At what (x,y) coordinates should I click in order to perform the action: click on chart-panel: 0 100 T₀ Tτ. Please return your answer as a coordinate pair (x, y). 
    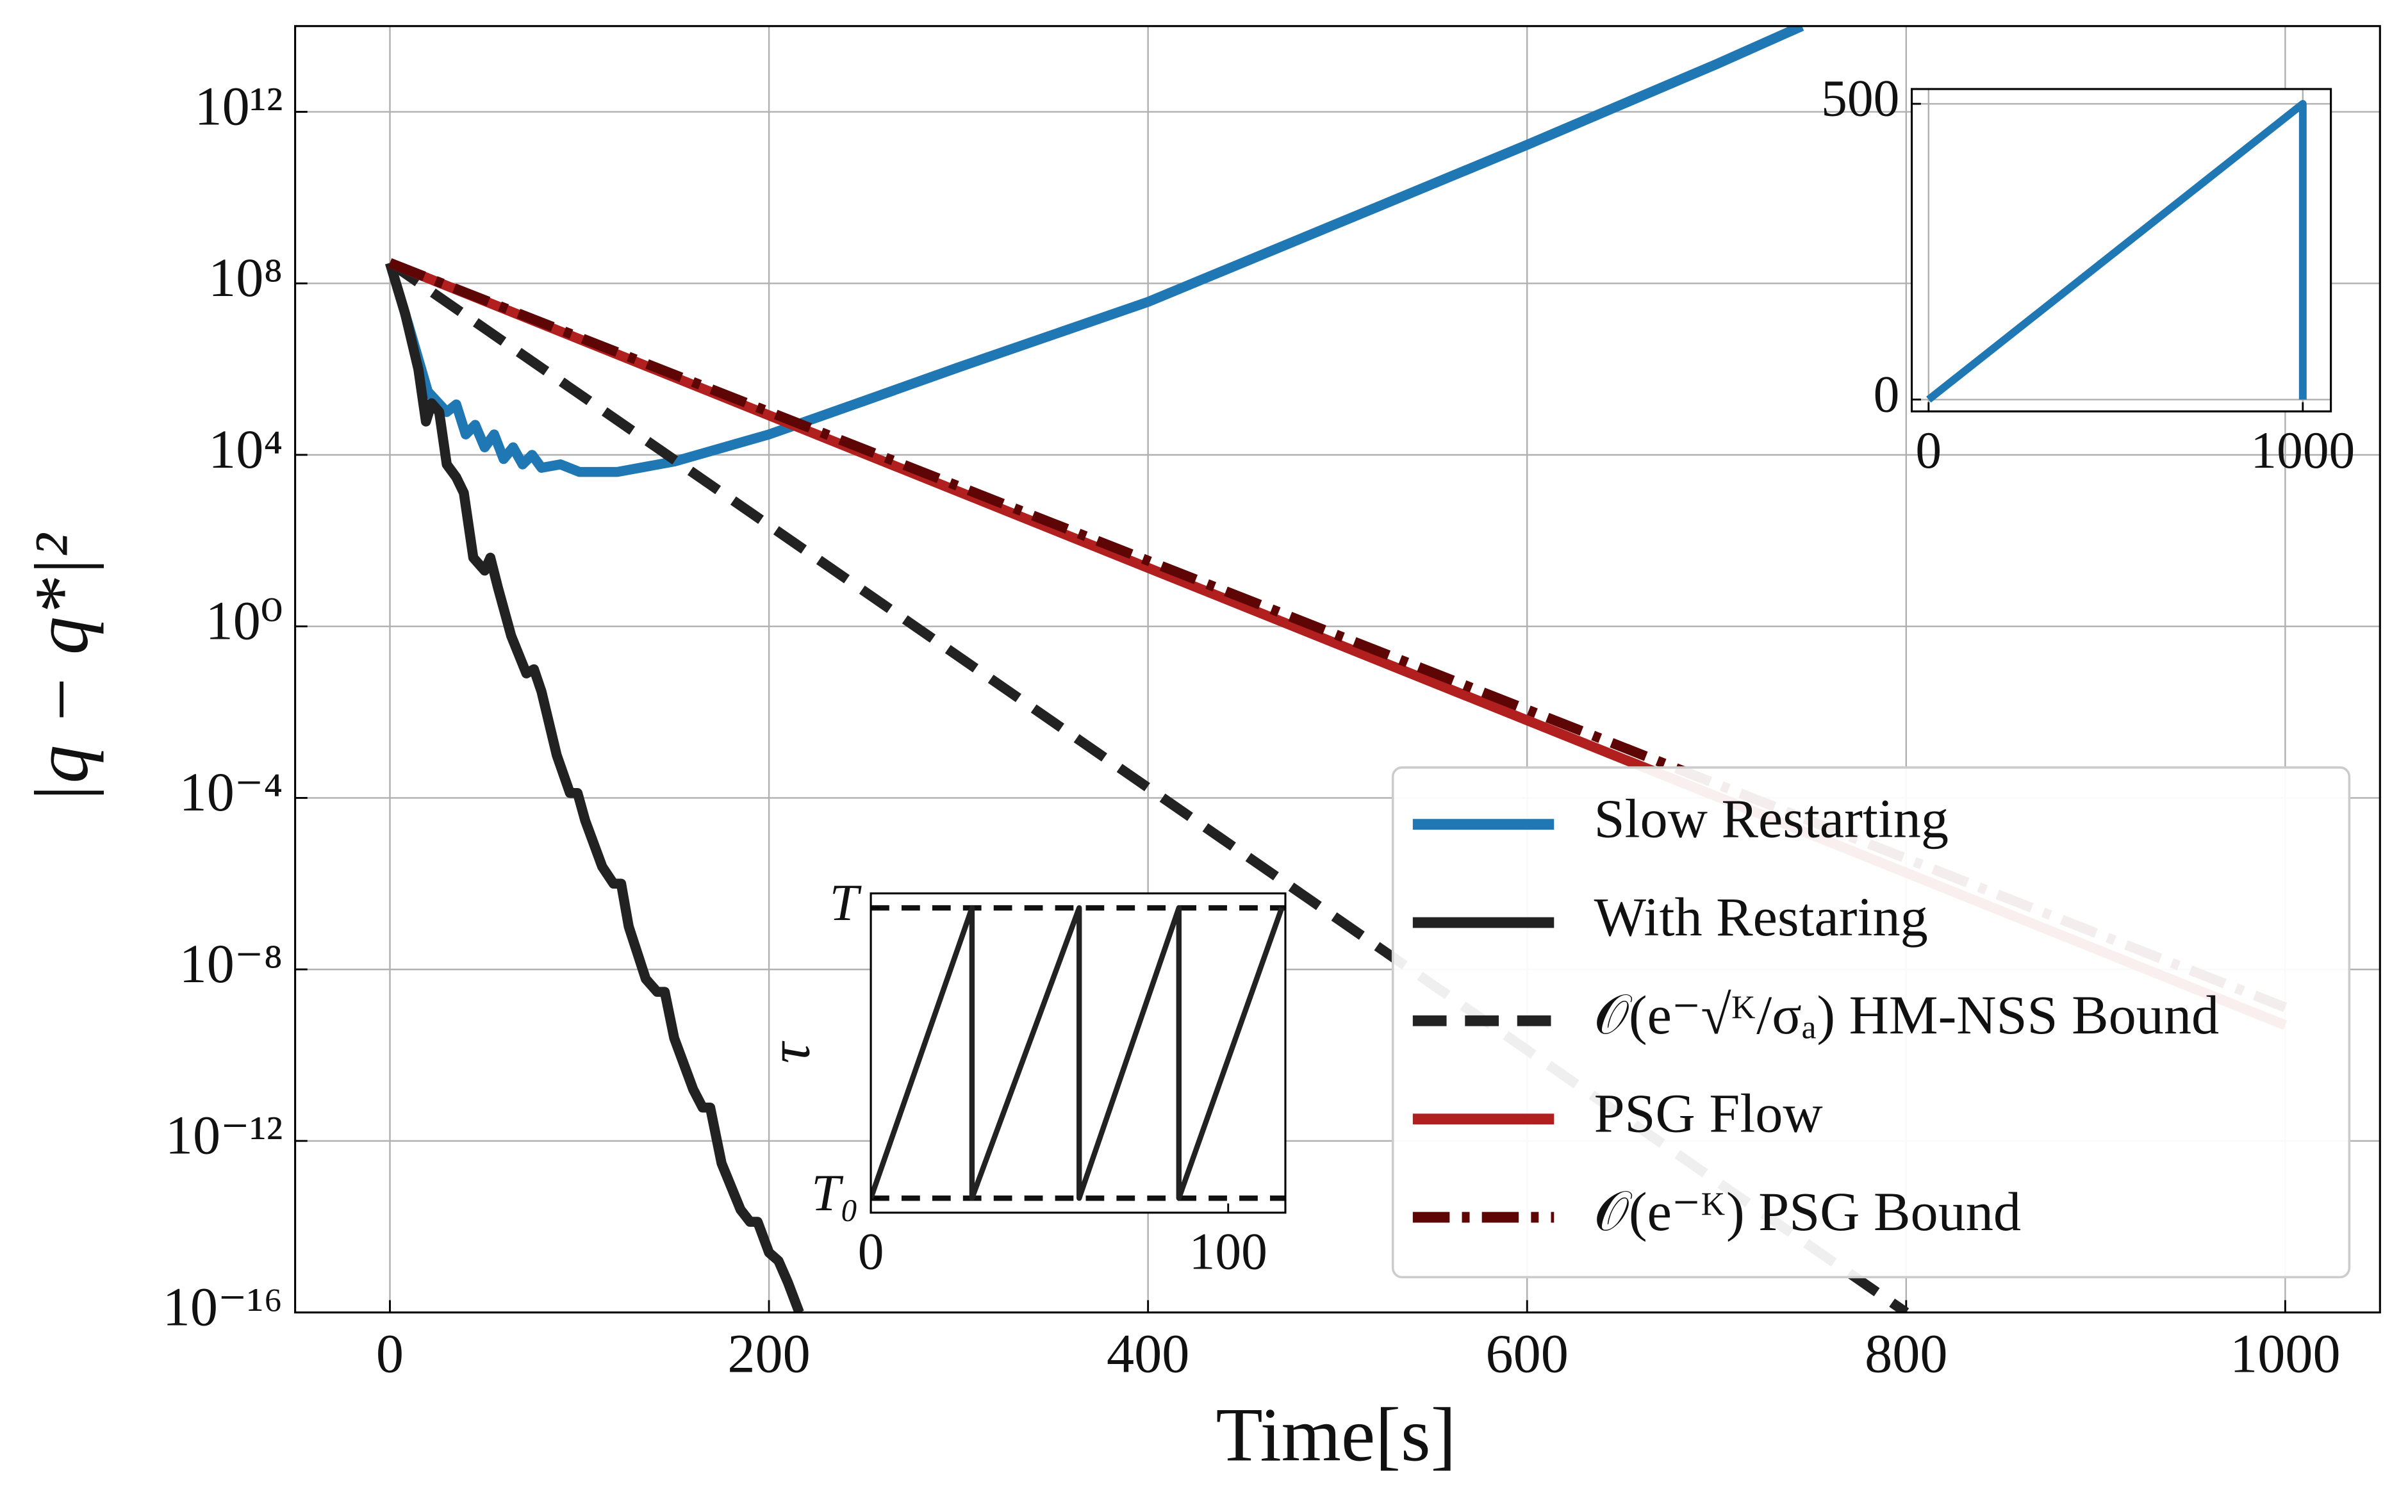
    Looking at the image, I should click on (1022, 1077).